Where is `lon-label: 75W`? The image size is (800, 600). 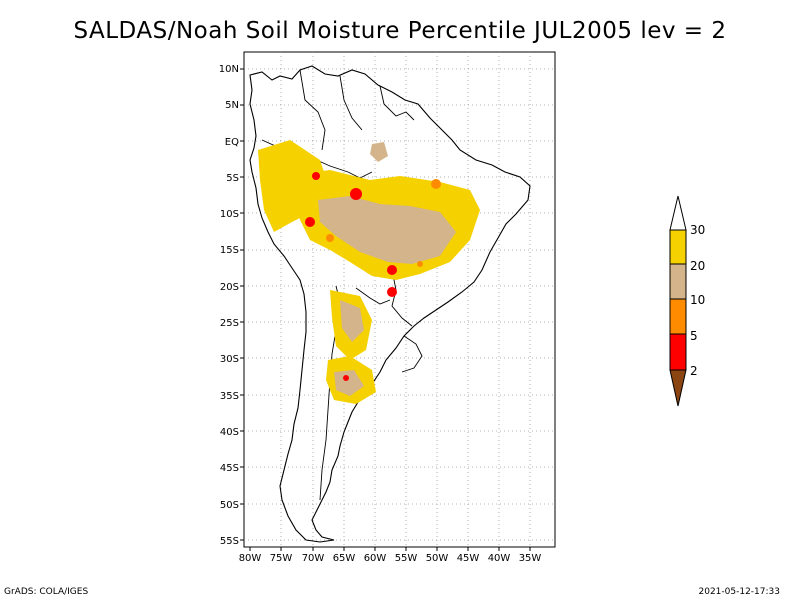 lon-label: 75W is located at coordinates (281, 558).